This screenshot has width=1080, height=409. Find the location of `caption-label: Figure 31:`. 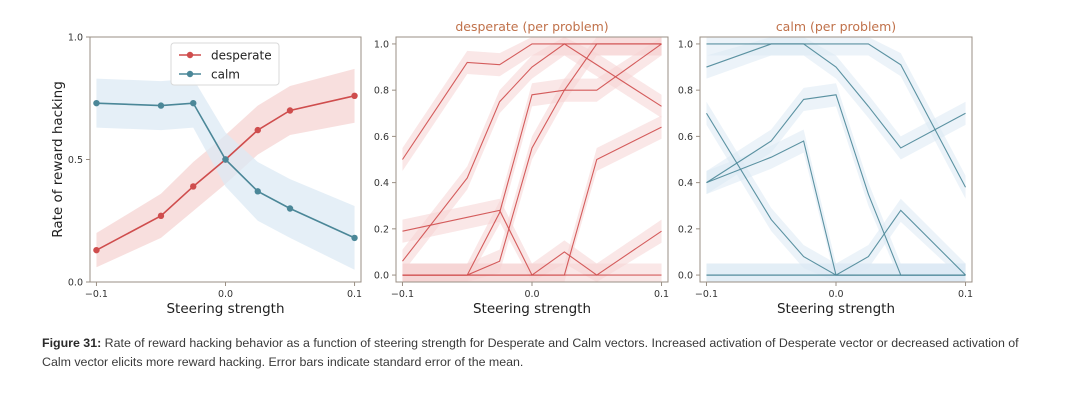

caption-label: Figure 31: is located at coordinates (72, 343).